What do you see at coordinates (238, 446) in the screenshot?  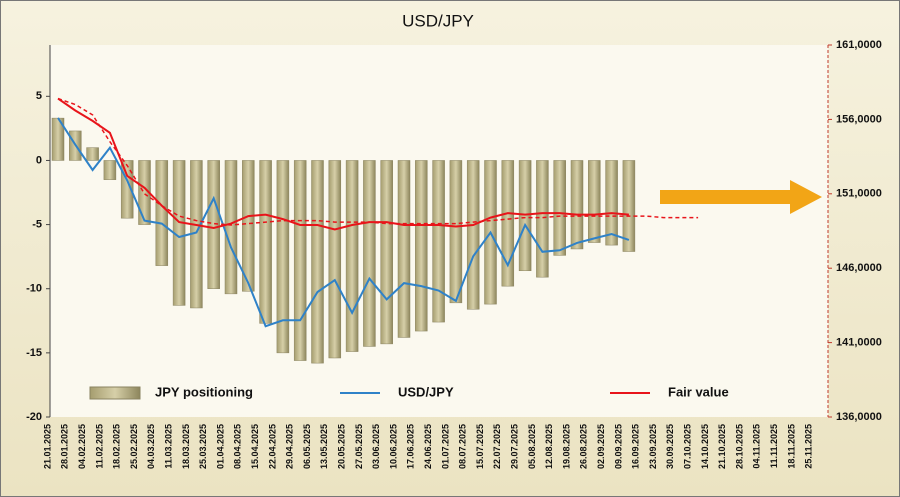 I see `x-tick-label: 08.04.2025` at bounding box center [238, 446].